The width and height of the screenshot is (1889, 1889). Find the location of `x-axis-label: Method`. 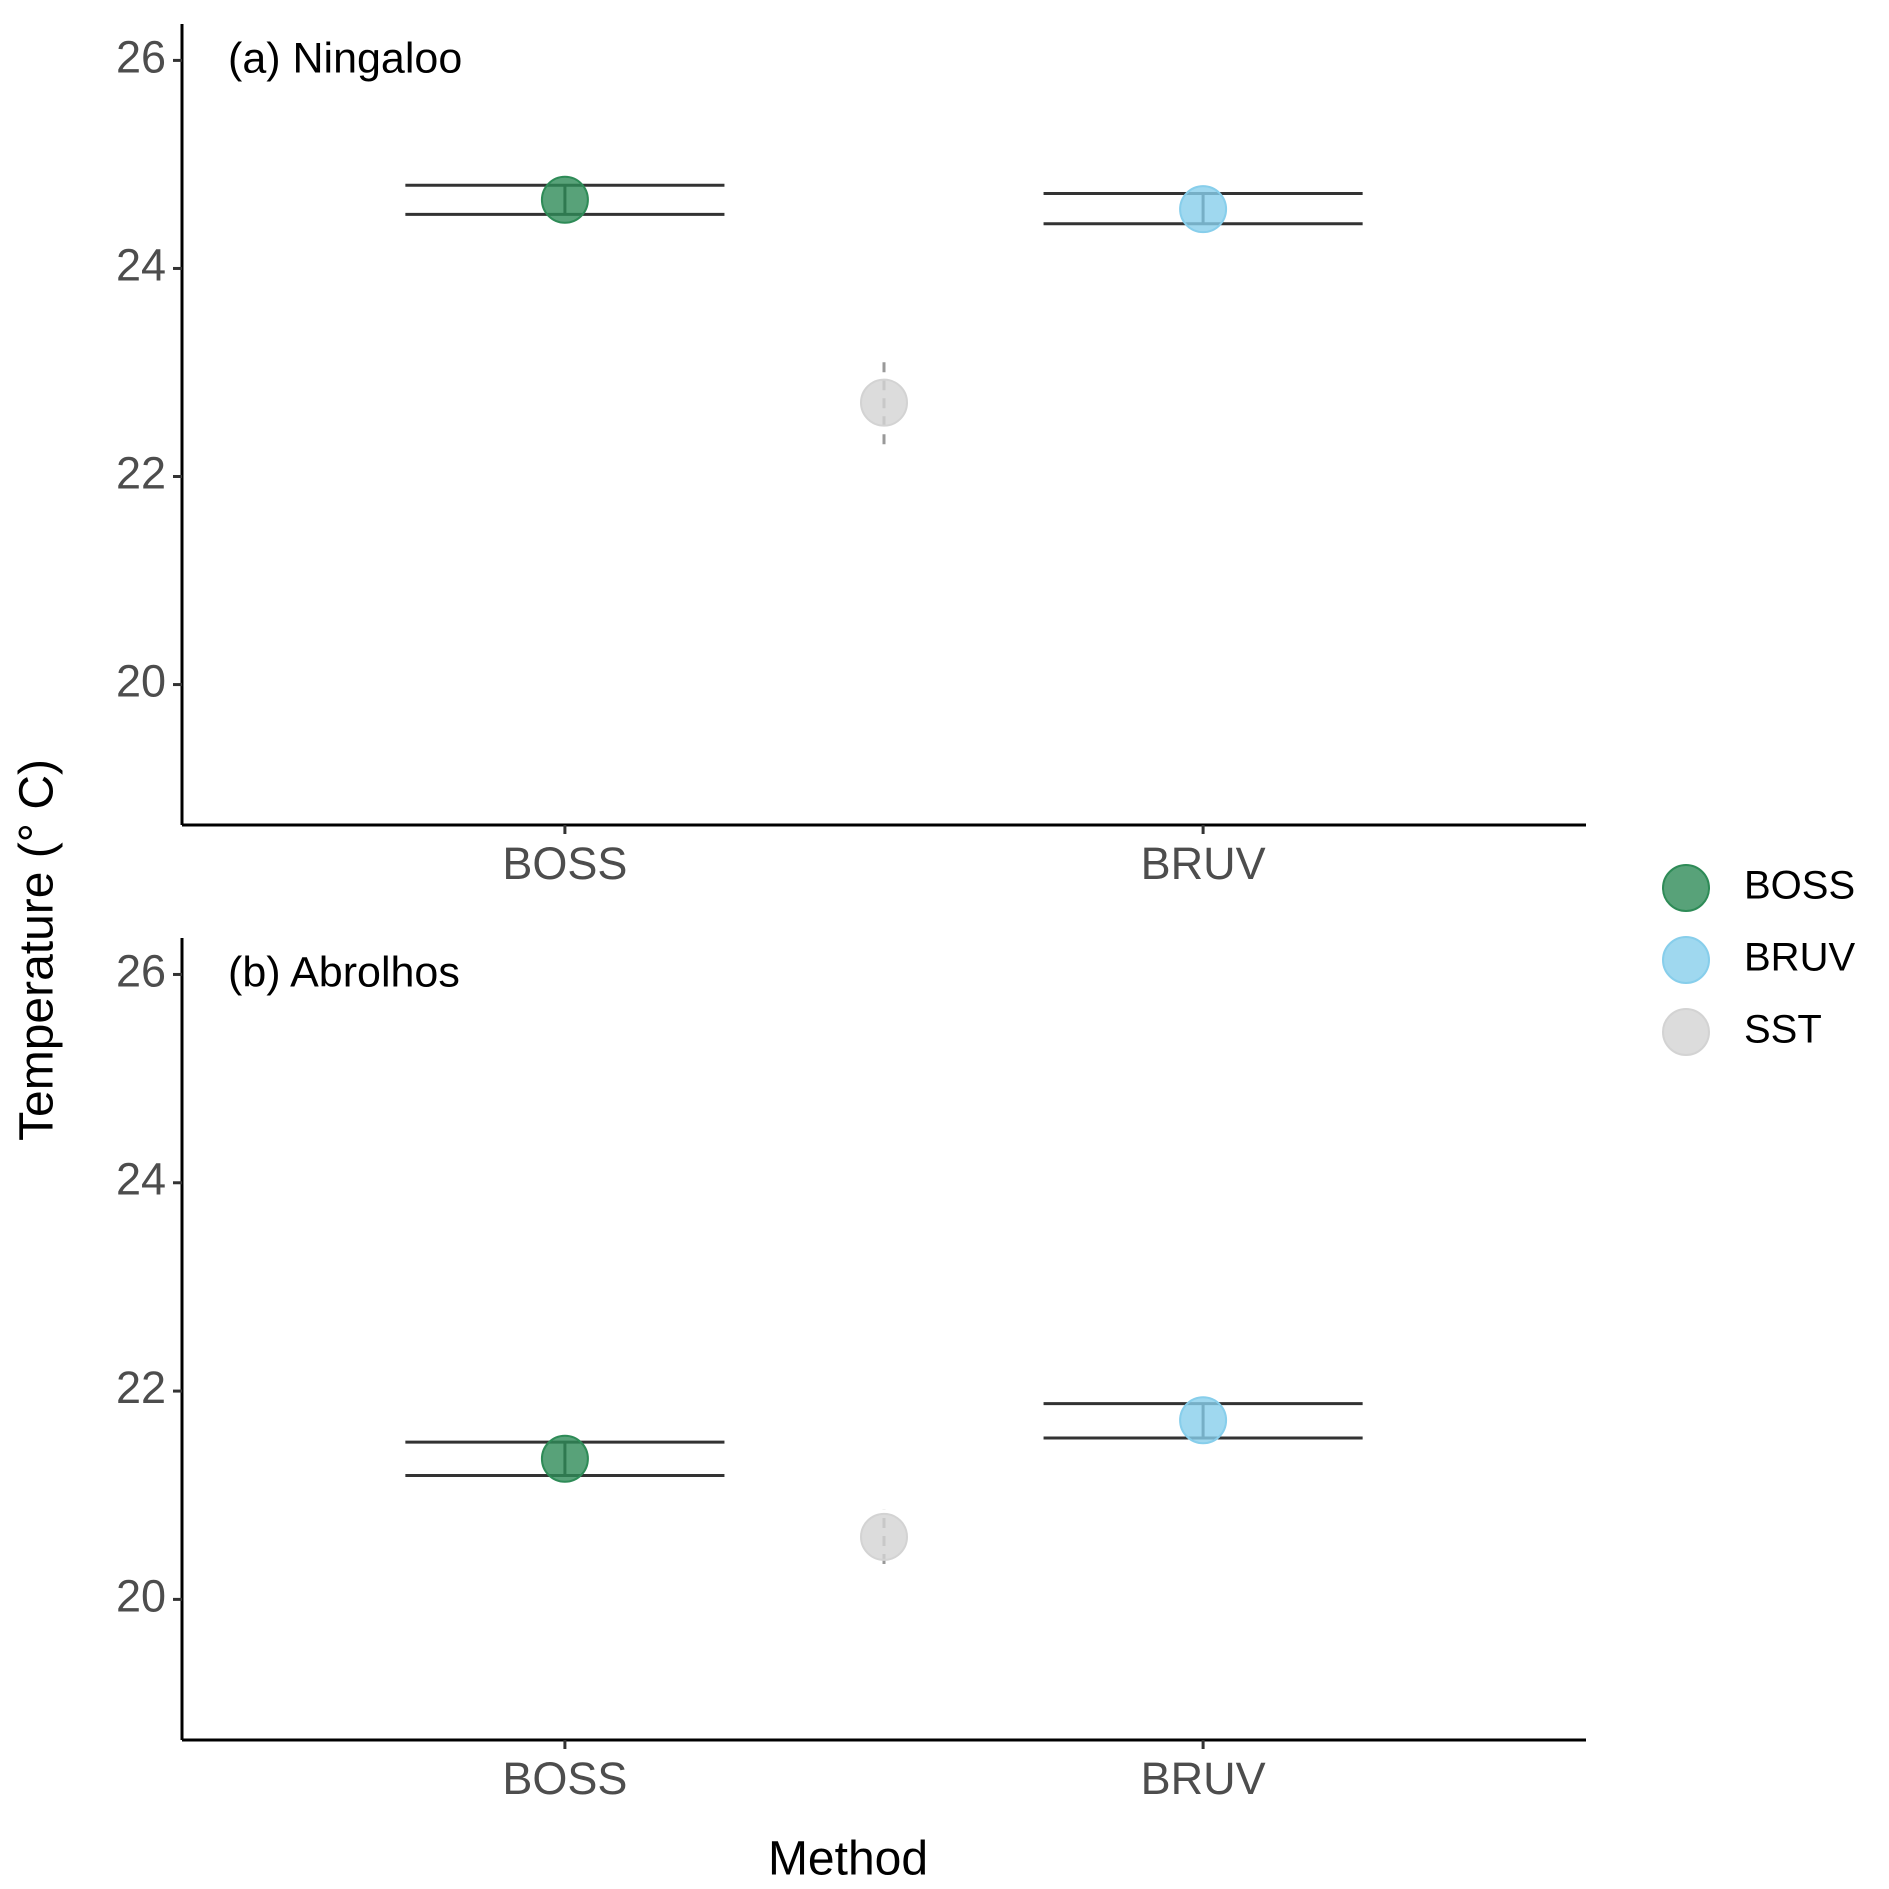

x-axis-label: Method is located at coordinates (848, 1859).